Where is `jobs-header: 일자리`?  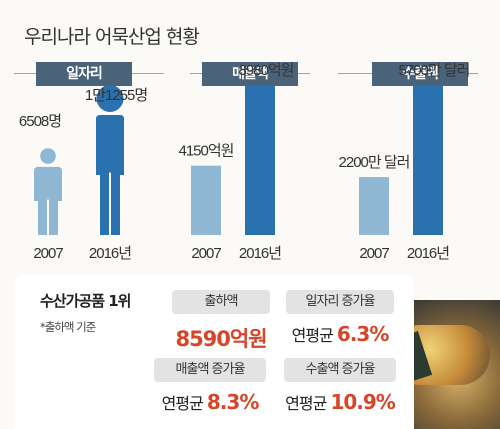 jobs-header: 일자리 is located at coordinates (84, 74).